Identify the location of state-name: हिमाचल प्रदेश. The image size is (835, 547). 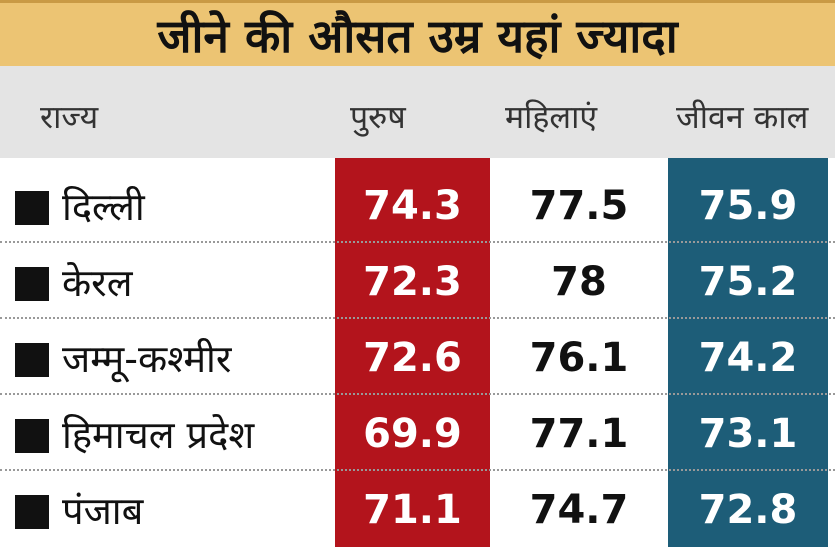
(158, 435).